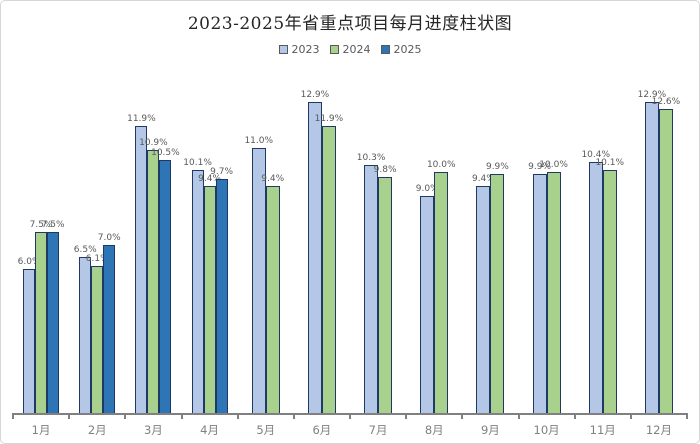 The image size is (700, 444). I want to click on bar-value-label: 10.4%, so click(596, 155).